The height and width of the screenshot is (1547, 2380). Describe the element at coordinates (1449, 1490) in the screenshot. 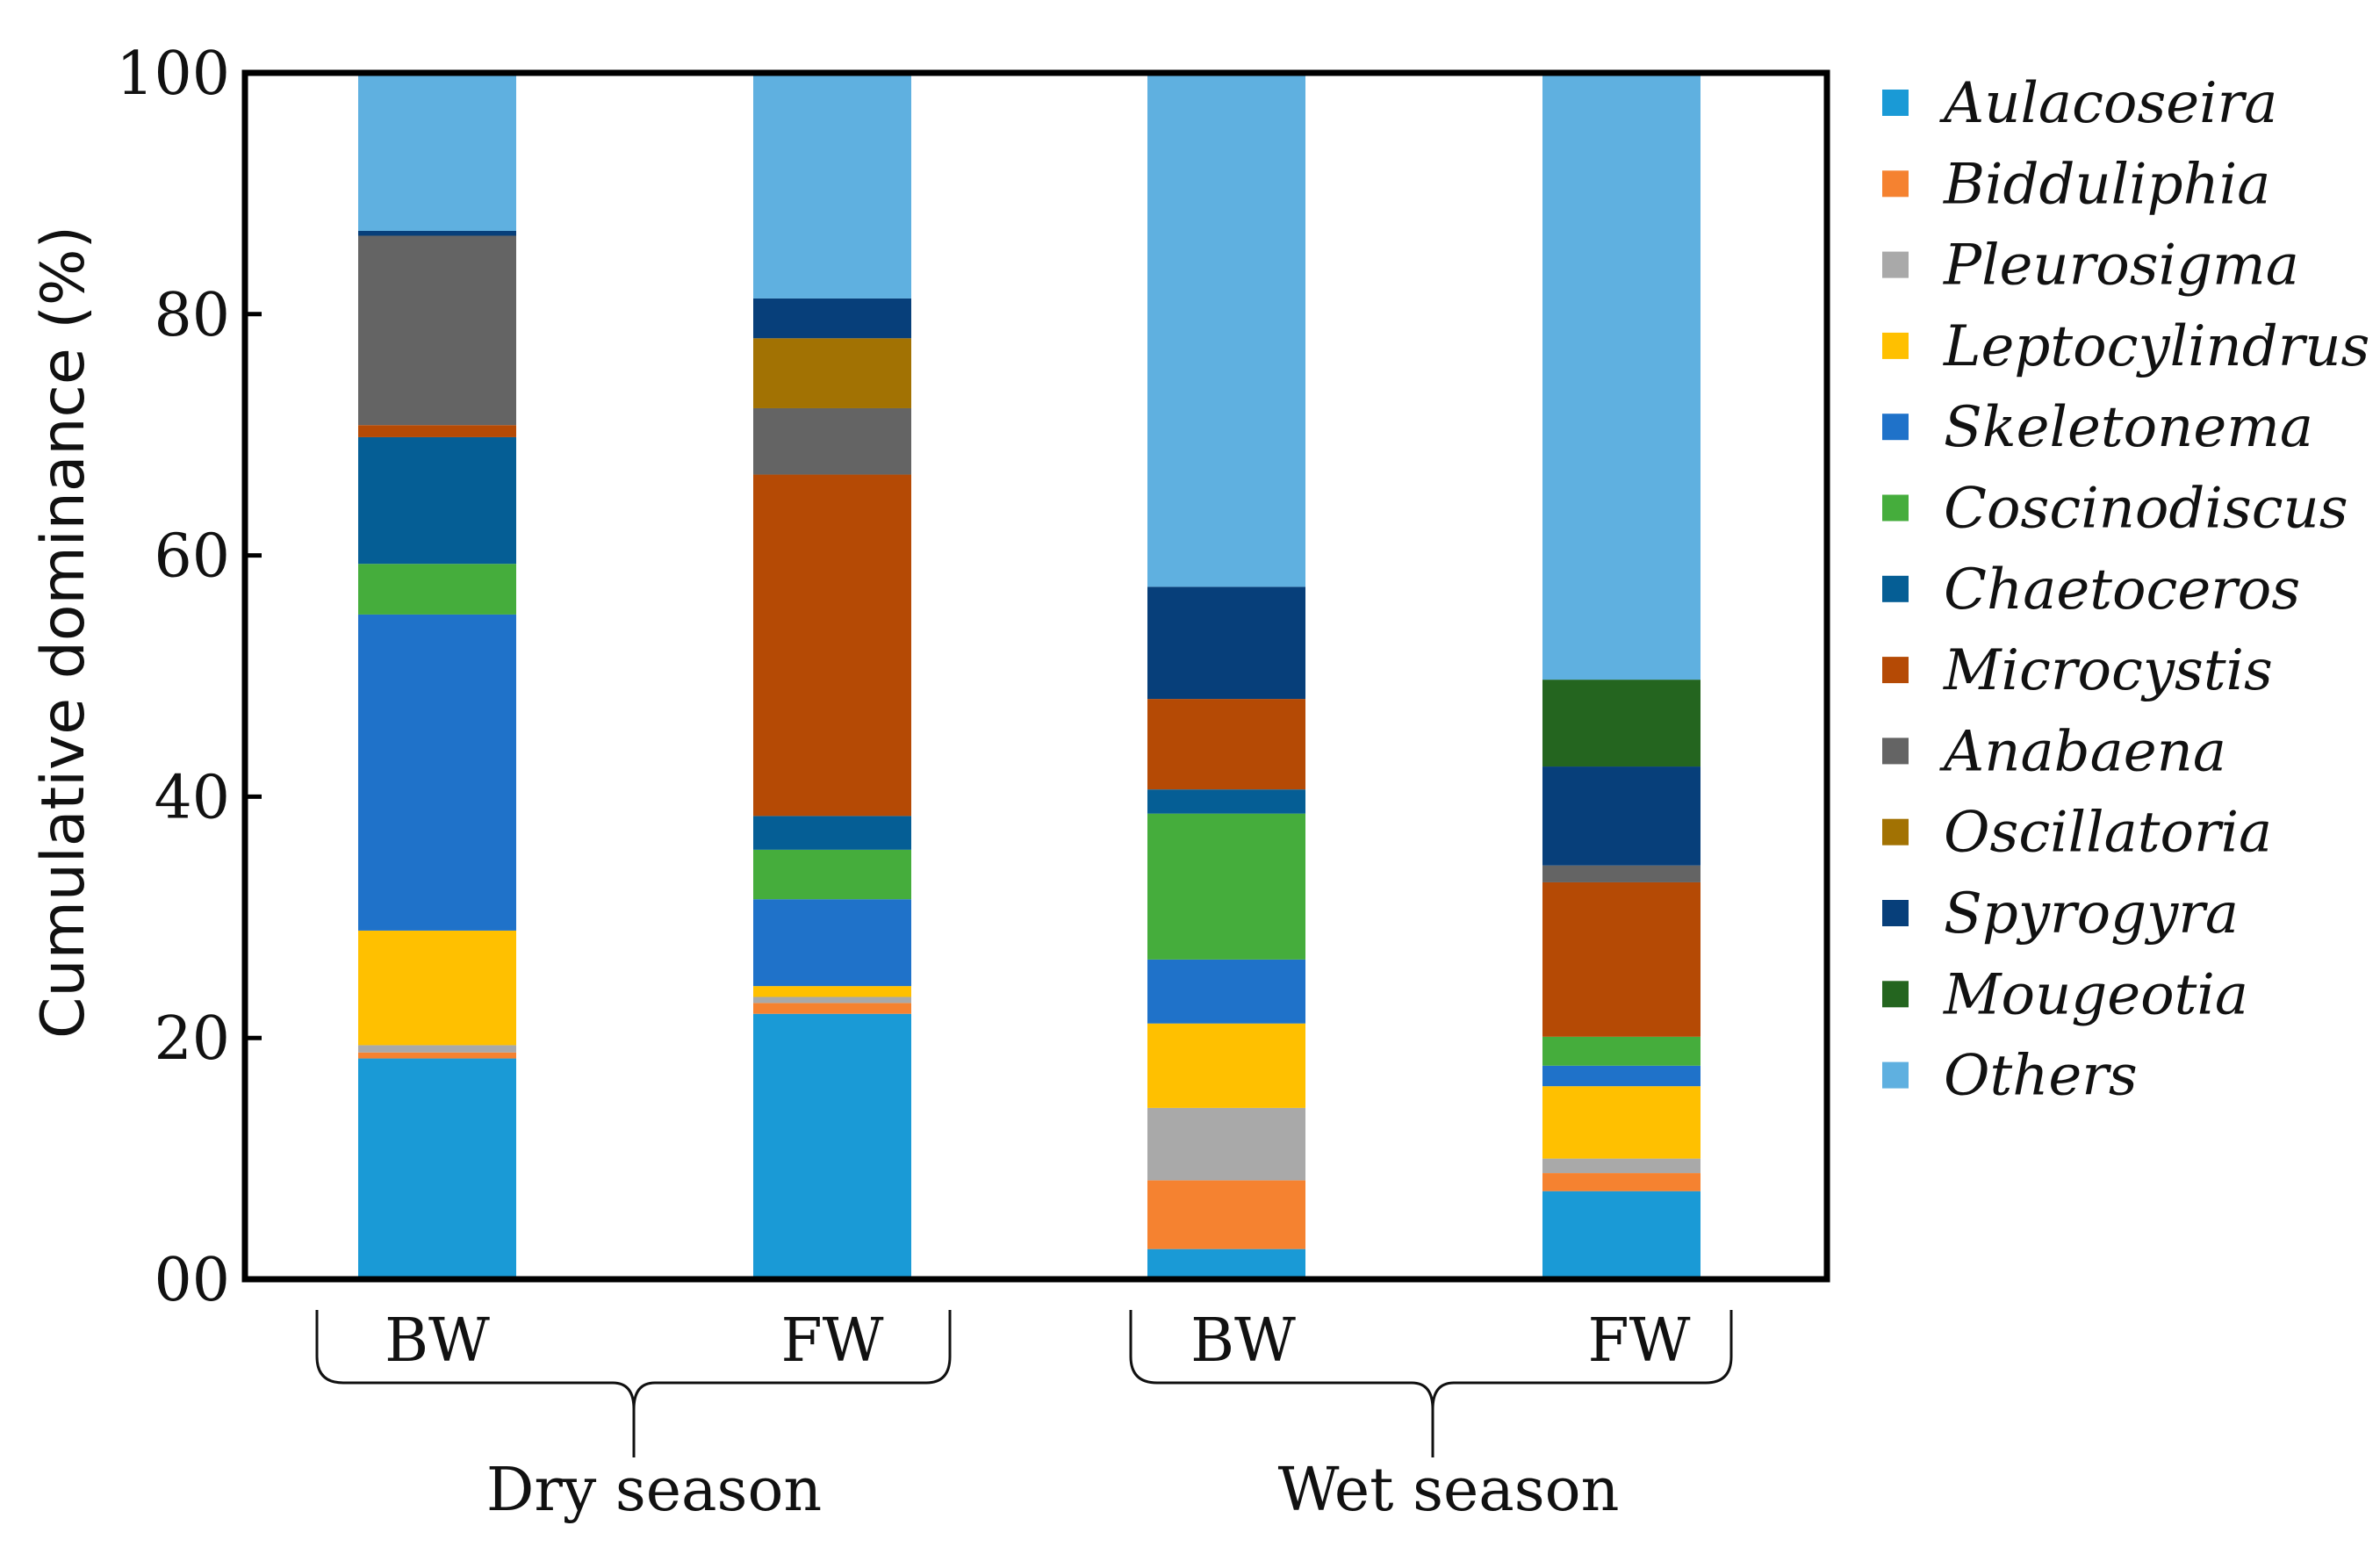

I see `group-label-wet-season: Wet season` at that location.